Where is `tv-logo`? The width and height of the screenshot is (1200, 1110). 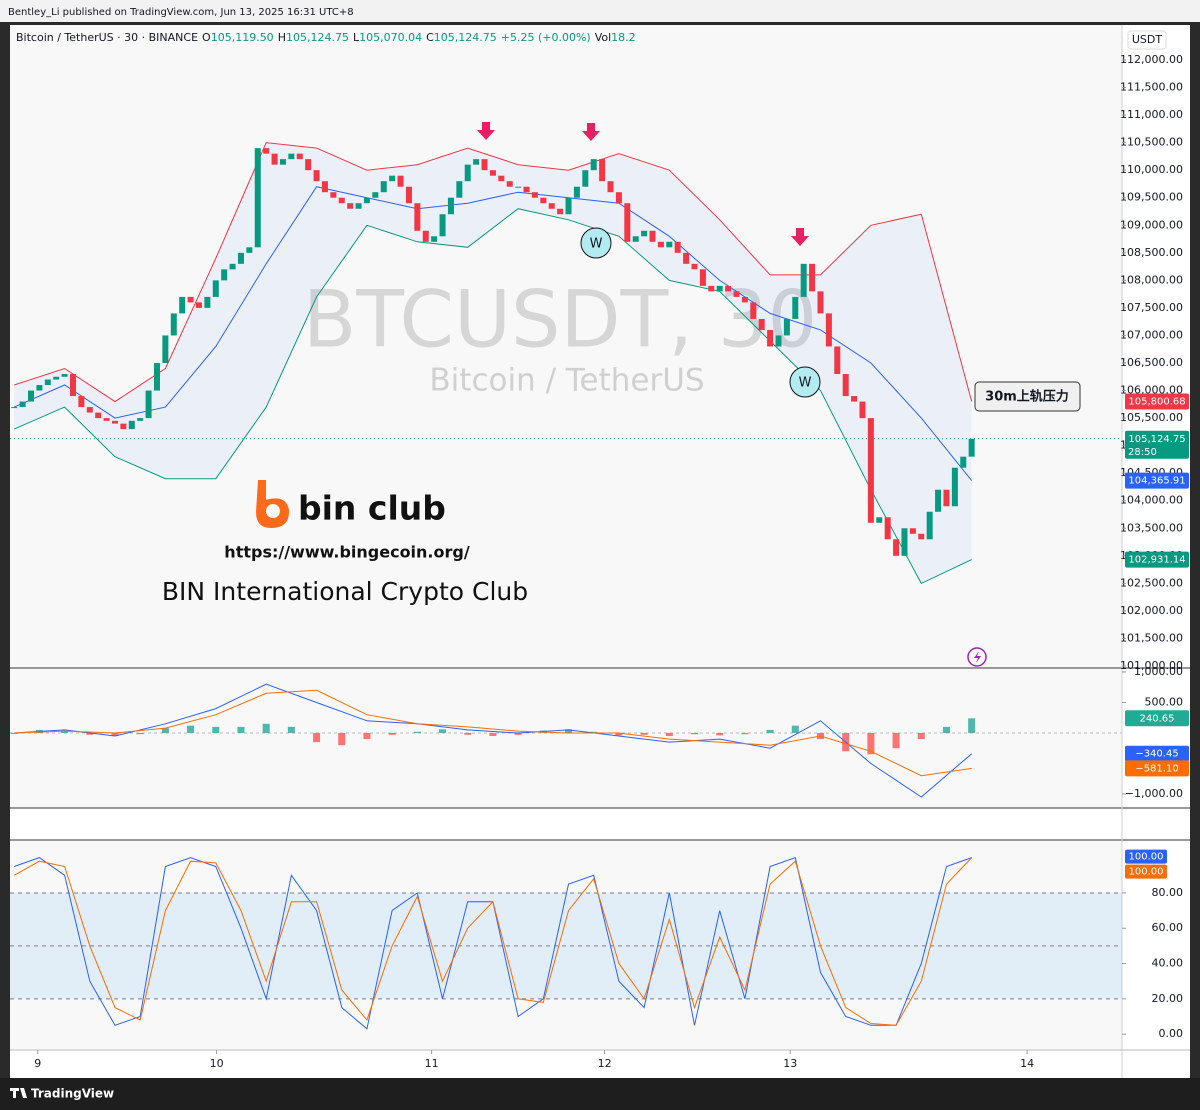
tv-logo is located at coordinates (18, 1093).